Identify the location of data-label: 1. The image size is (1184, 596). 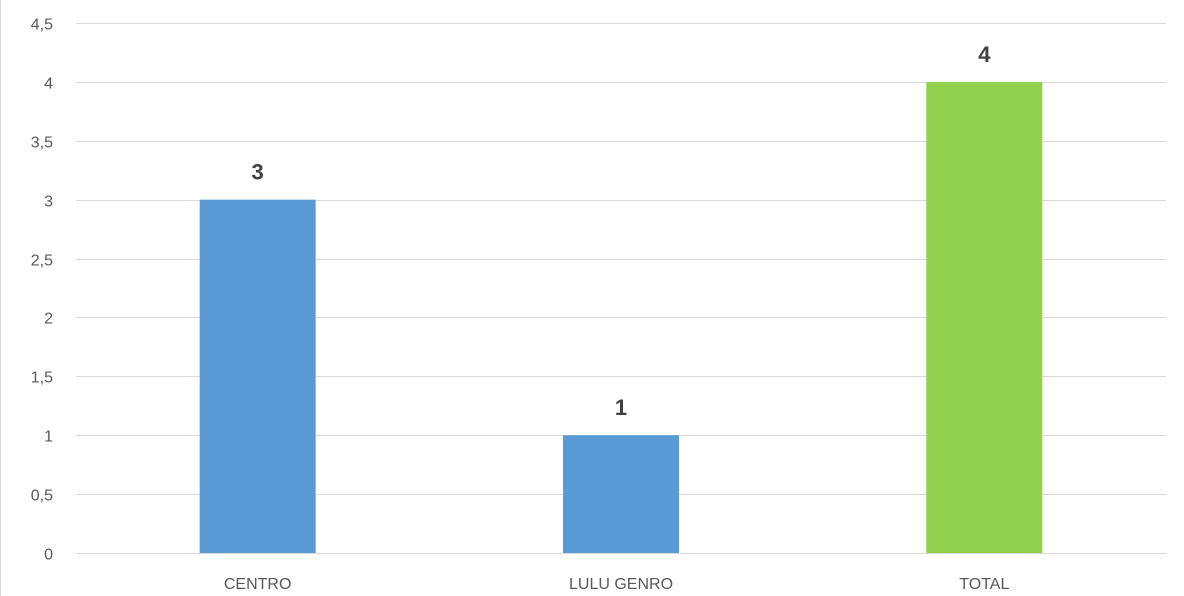
(621, 407).